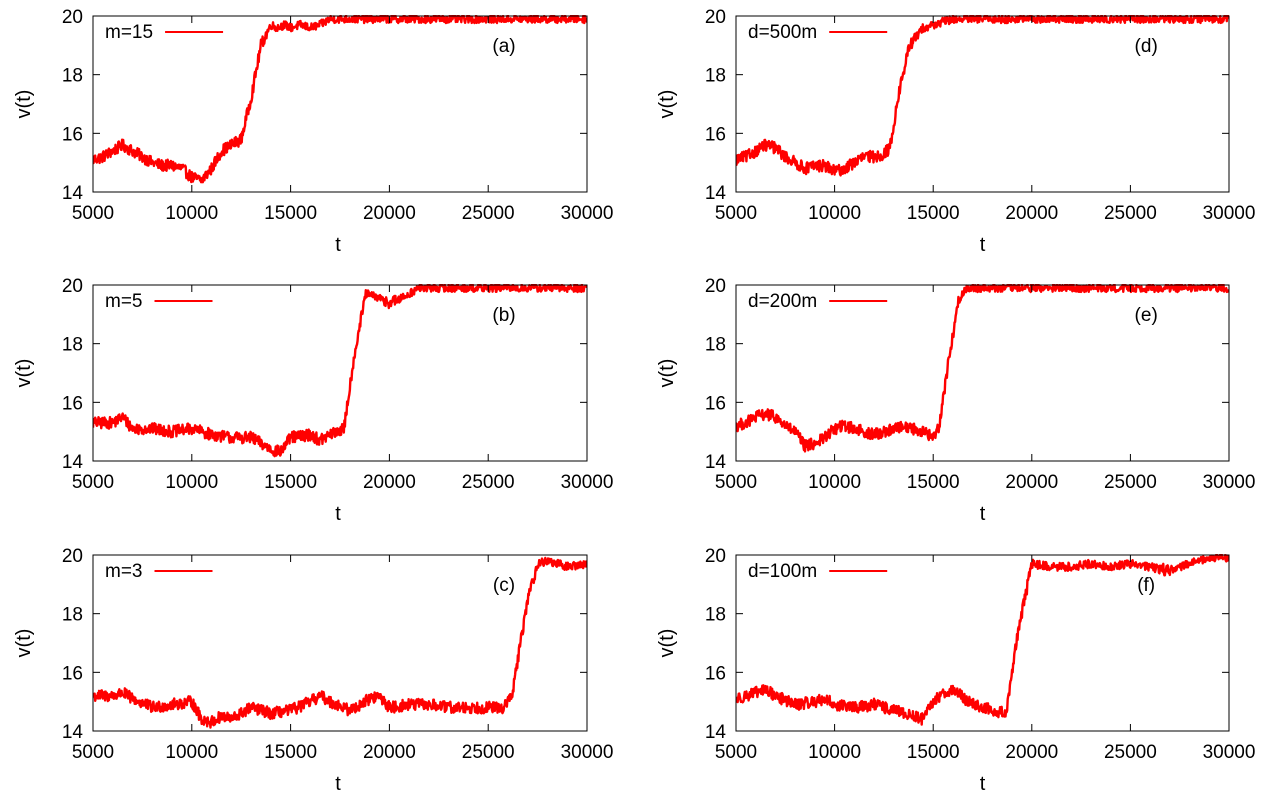  I want to click on legend-label: m=15, so click(129, 32).